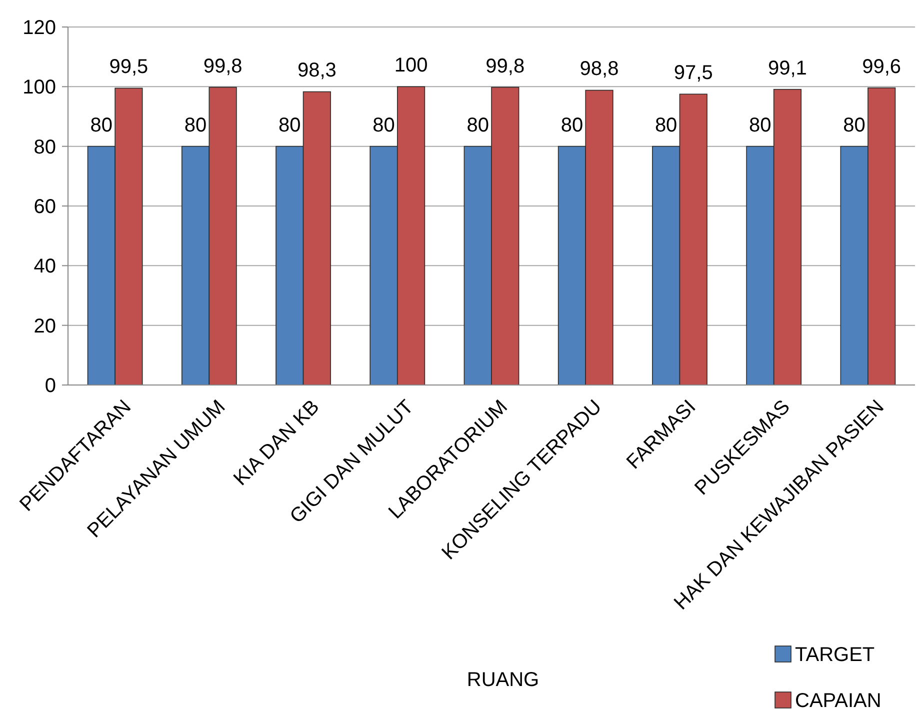 The width and height of the screenshot is (920, 710). What do you see at coordinates (411, 65) in the screenshot?
I see `data-label: 100` at bounding box center [411, 65].